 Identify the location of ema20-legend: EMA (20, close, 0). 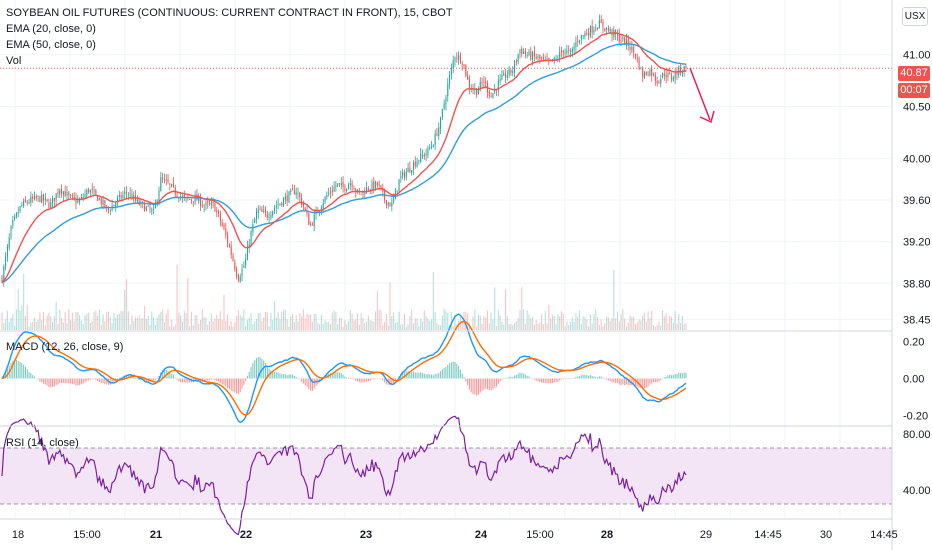
(51, 29).